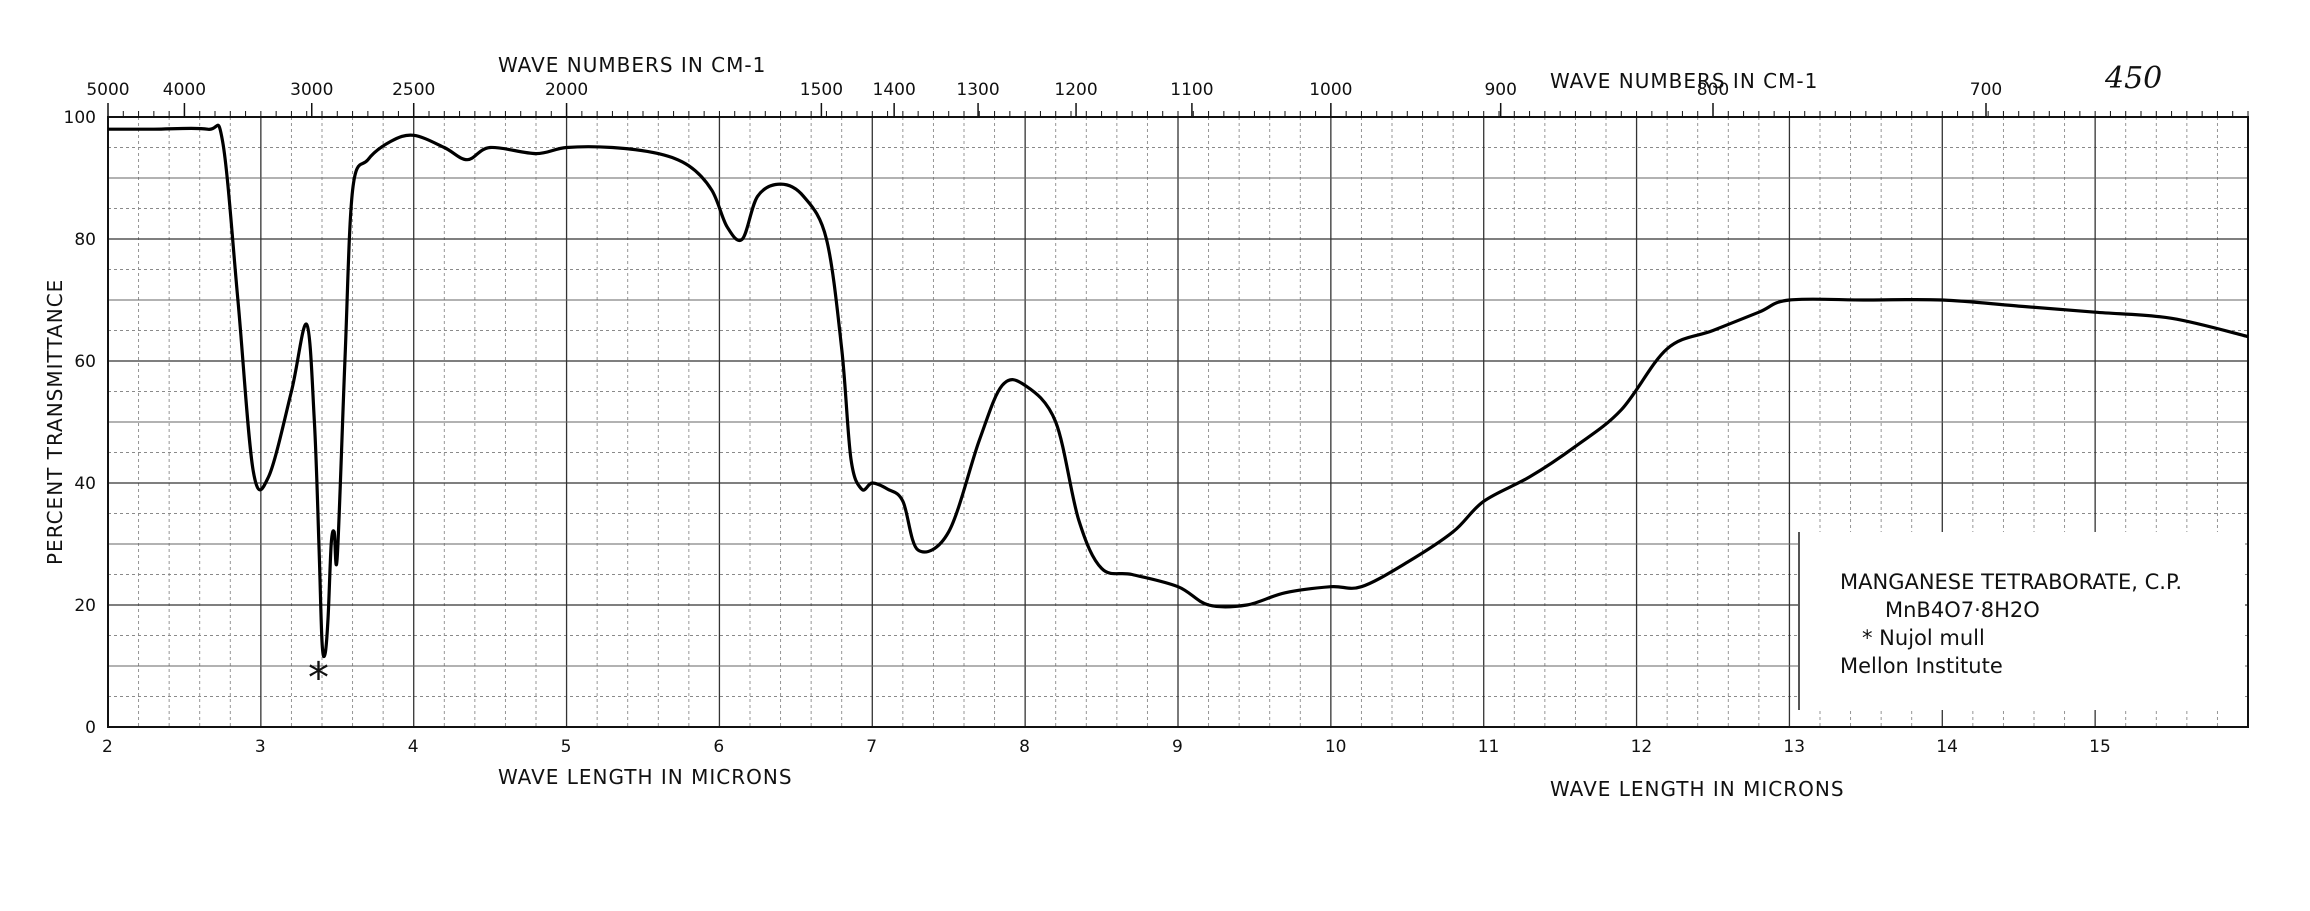 This screenshot has height=911, width=2310. Describe the element at coordinates (821, 90) in the screenshot. I see `top-tick-label: 1500` at that location.